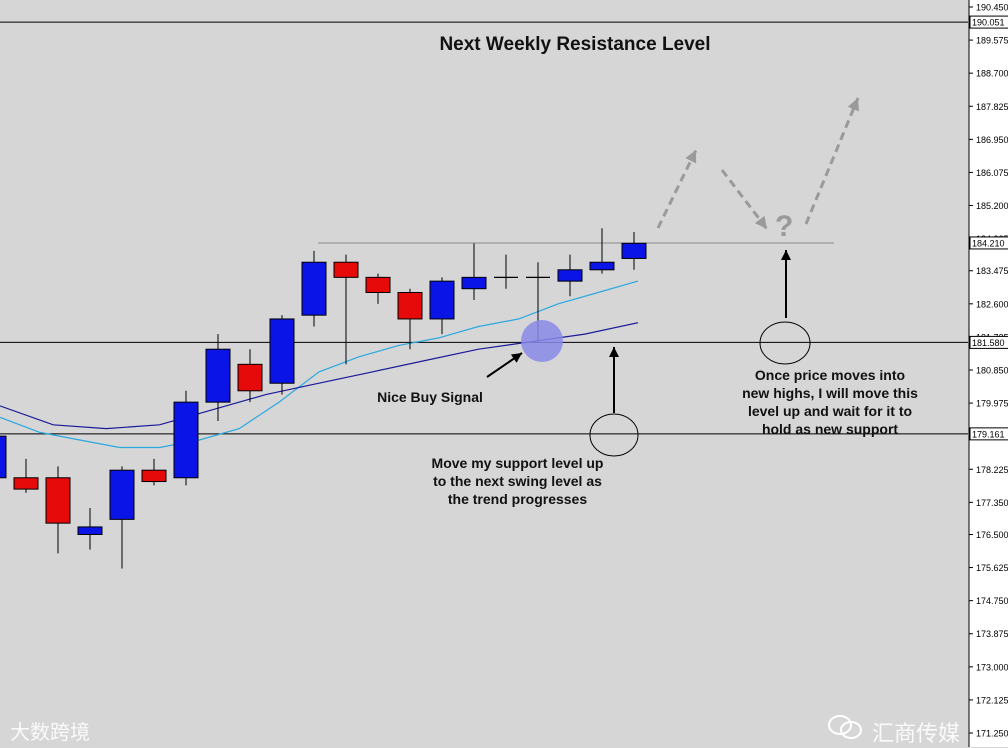 The width and height of the screenshot is (1008, 748). I want to click on y-tick-label: 174.750, so click(992, 601).